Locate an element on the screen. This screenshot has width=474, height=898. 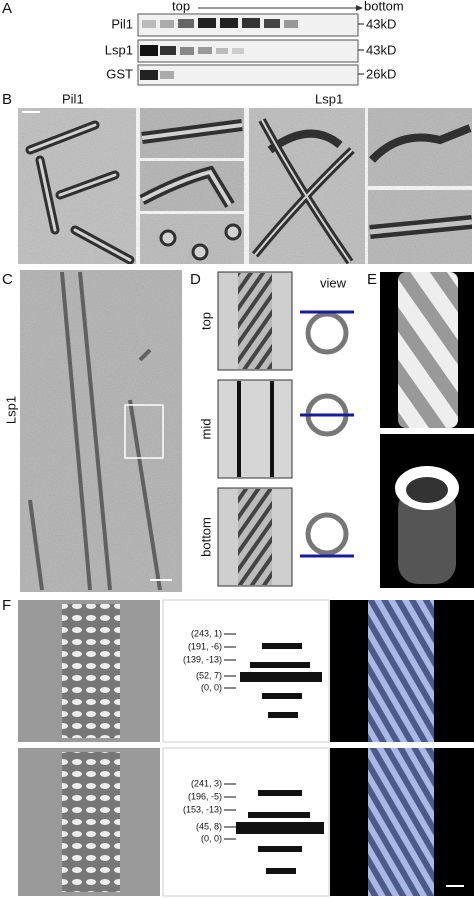
tomogram is located at coordinates (101, 431).